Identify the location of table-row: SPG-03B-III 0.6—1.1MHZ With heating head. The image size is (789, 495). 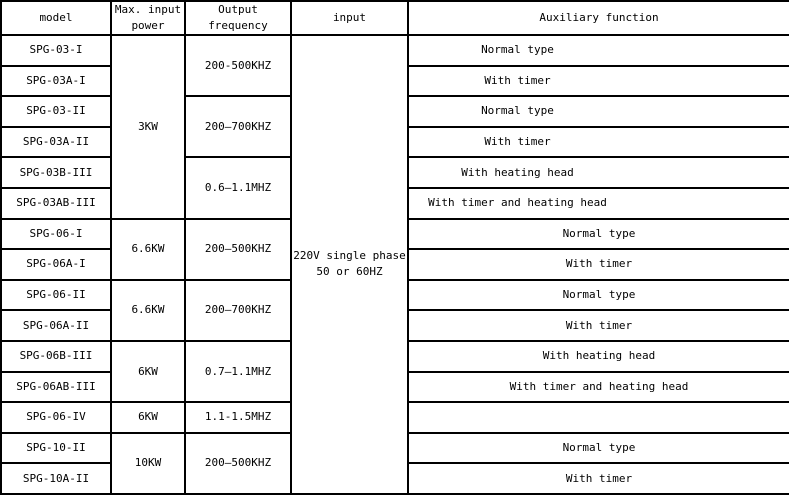
(394, 188).